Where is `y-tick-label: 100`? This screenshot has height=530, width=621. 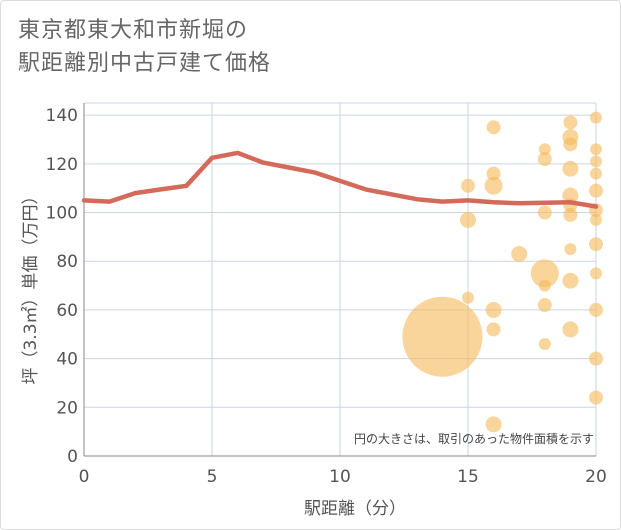 y-tick-label: 100 is located at coordinates (62, 214).